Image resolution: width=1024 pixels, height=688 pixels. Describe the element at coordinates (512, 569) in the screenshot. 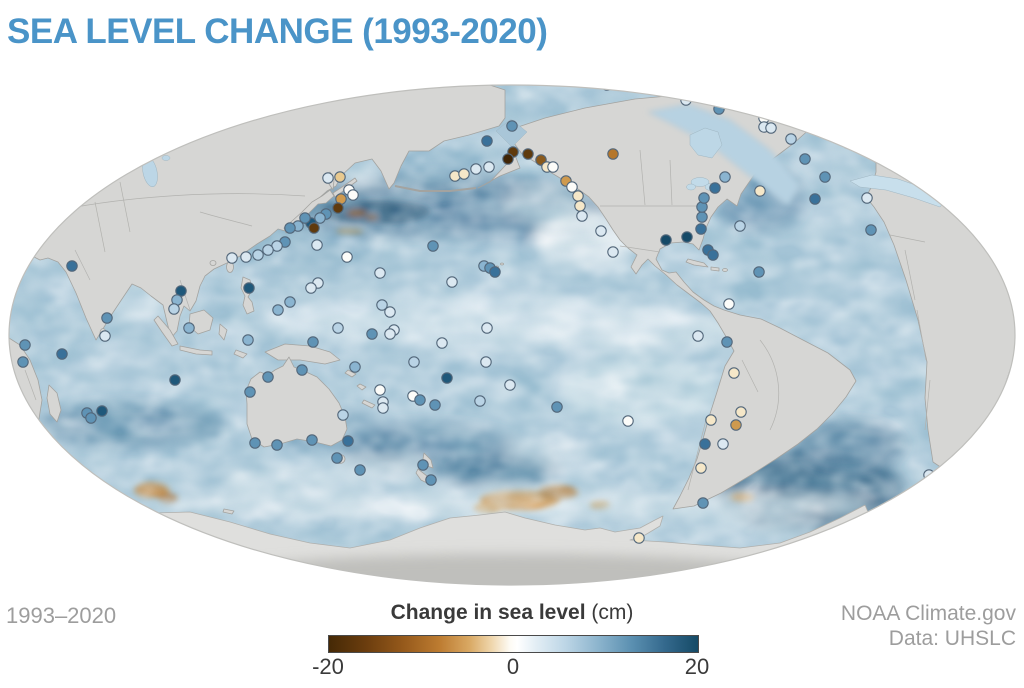

I see `antarctica-shadow` at that location.